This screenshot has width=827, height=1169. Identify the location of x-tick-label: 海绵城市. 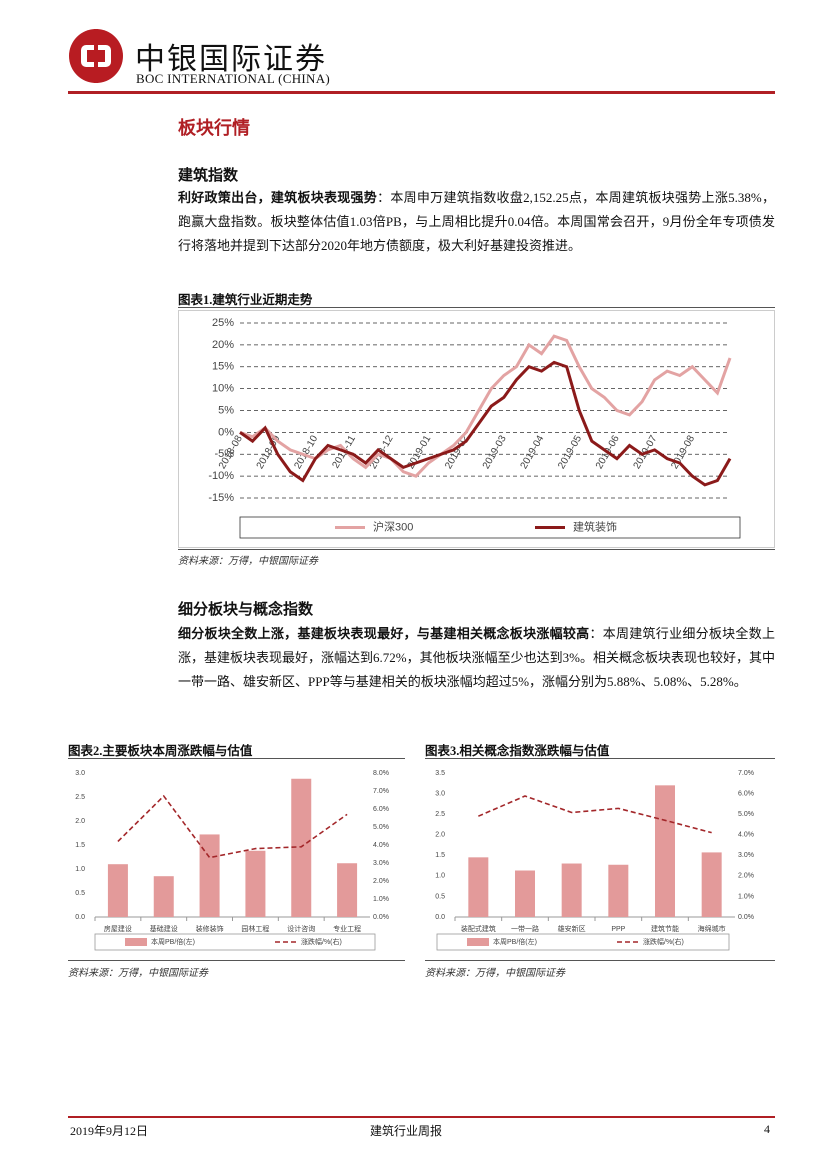
(712, 928).